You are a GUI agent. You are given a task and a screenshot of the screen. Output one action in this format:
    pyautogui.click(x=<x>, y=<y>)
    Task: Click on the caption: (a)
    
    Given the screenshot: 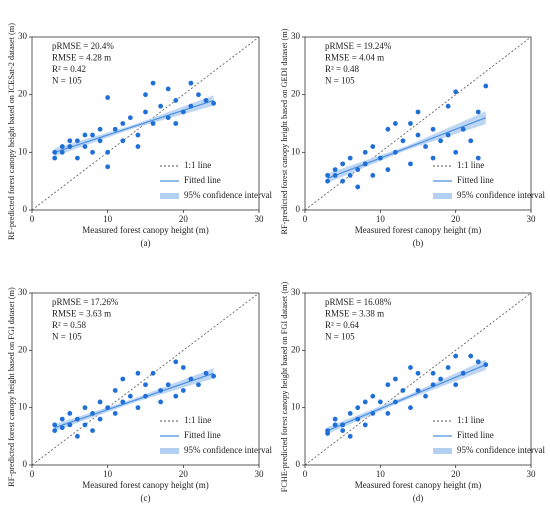 What is the action you would take?
    pyautogui.click(x=146, y=243)
    